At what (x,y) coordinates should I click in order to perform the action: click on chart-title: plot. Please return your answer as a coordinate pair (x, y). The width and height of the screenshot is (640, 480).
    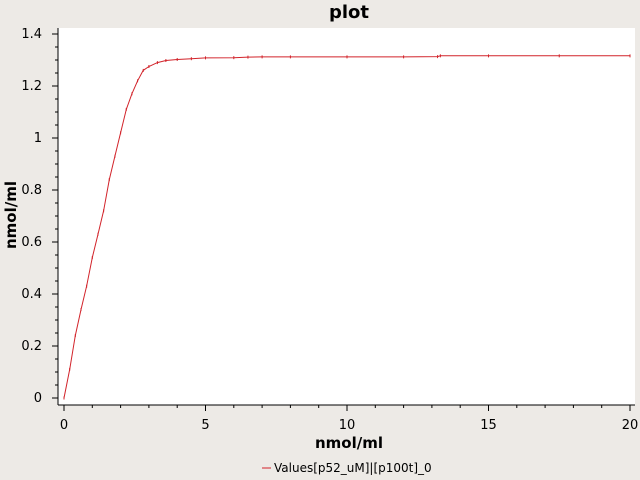
    Looking at the image, I should click on (349, 12).